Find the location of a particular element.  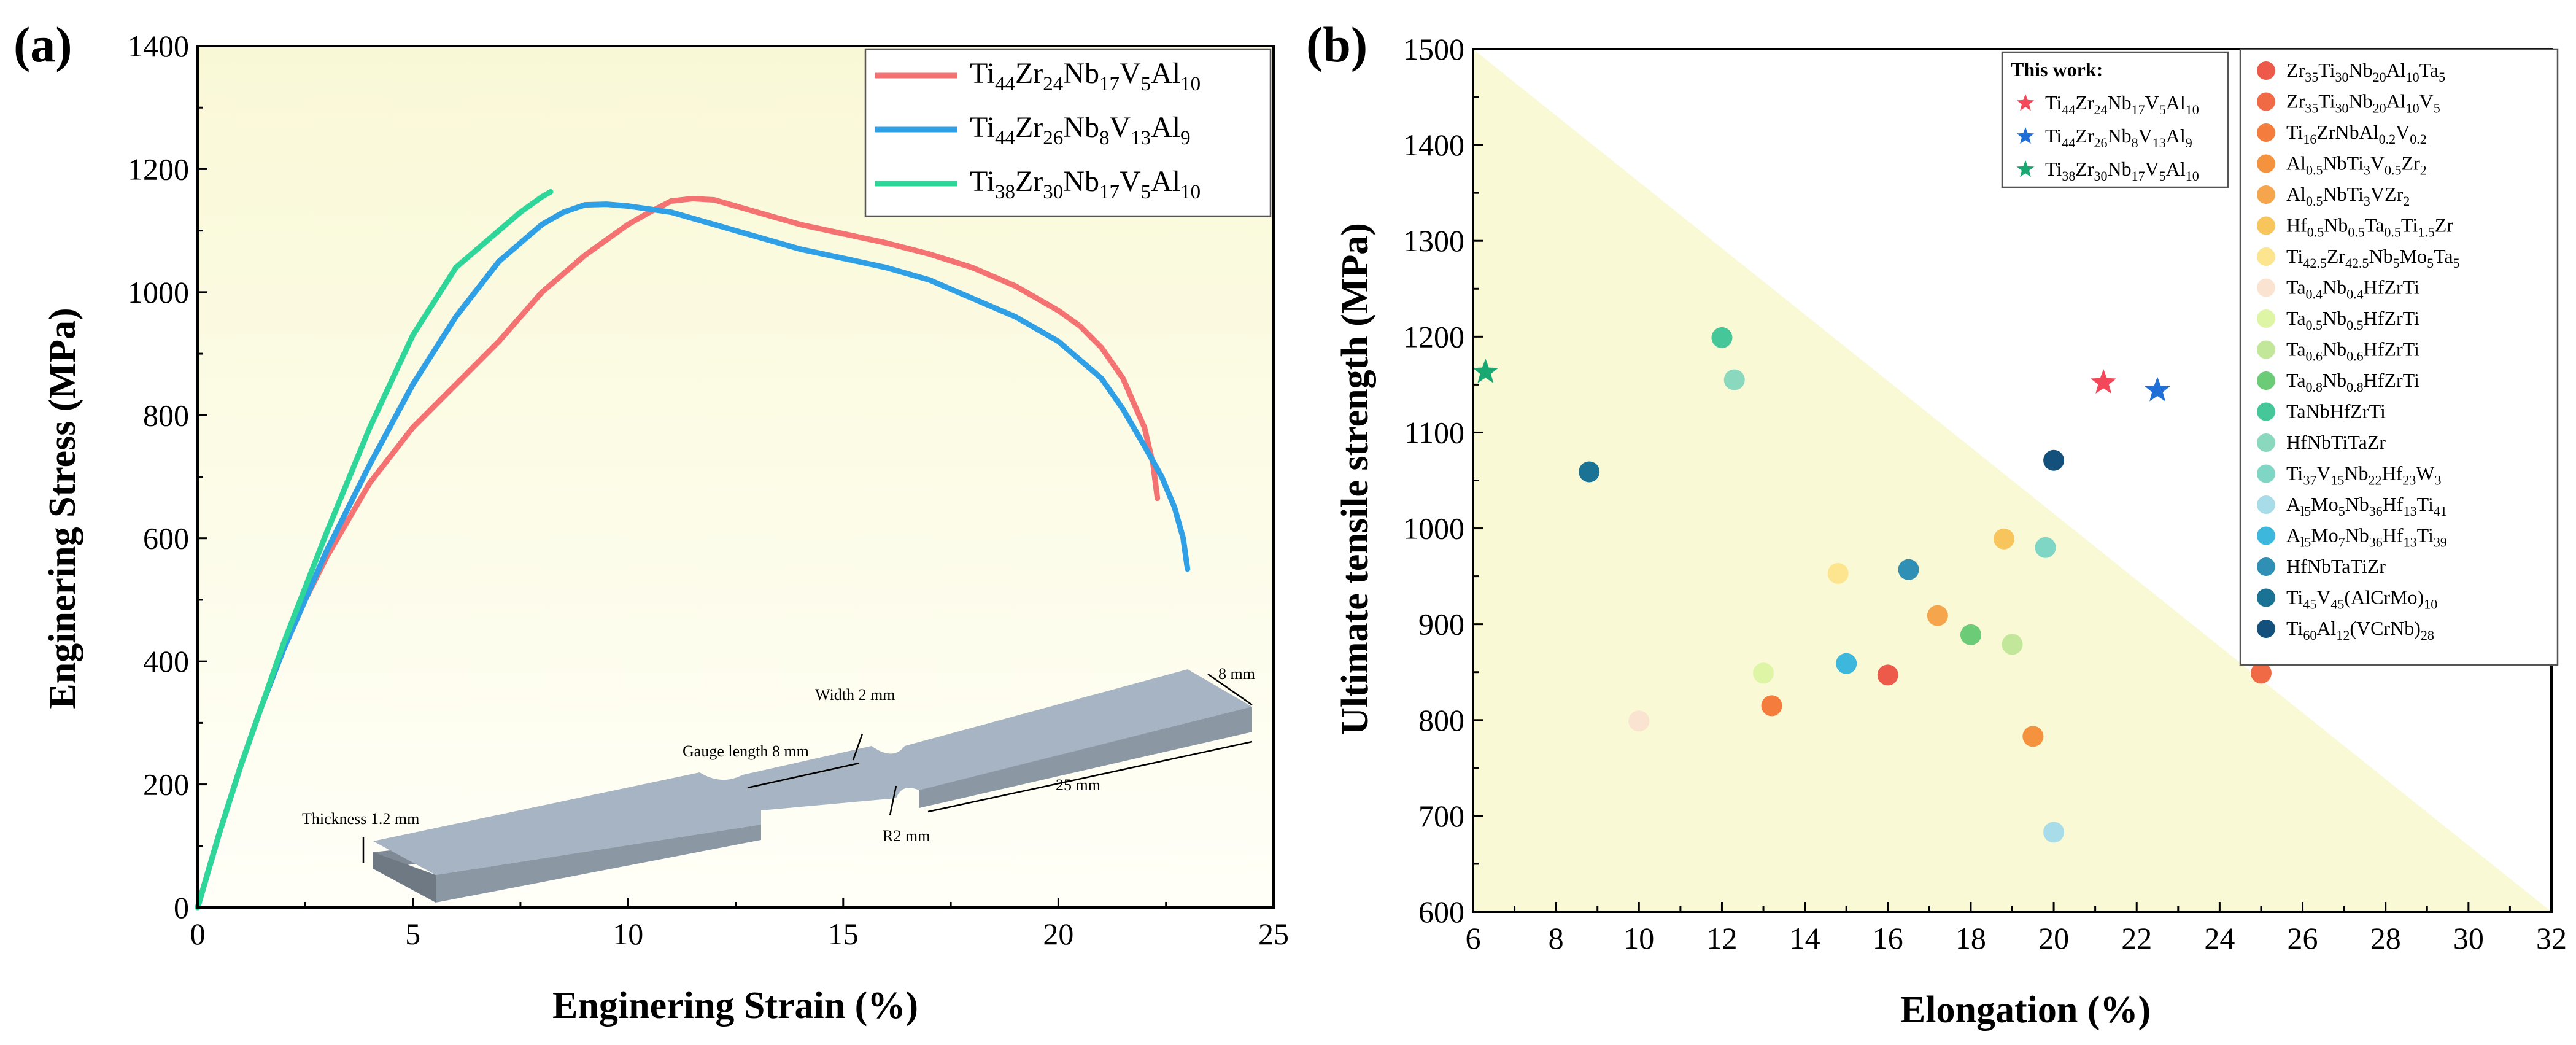

formula-part: HfZrTi is located at coordinates (2391, 349).